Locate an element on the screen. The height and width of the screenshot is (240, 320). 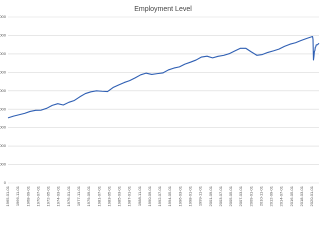
x-tick-label: 1974-03-01 is located at coordinates (58, 195).